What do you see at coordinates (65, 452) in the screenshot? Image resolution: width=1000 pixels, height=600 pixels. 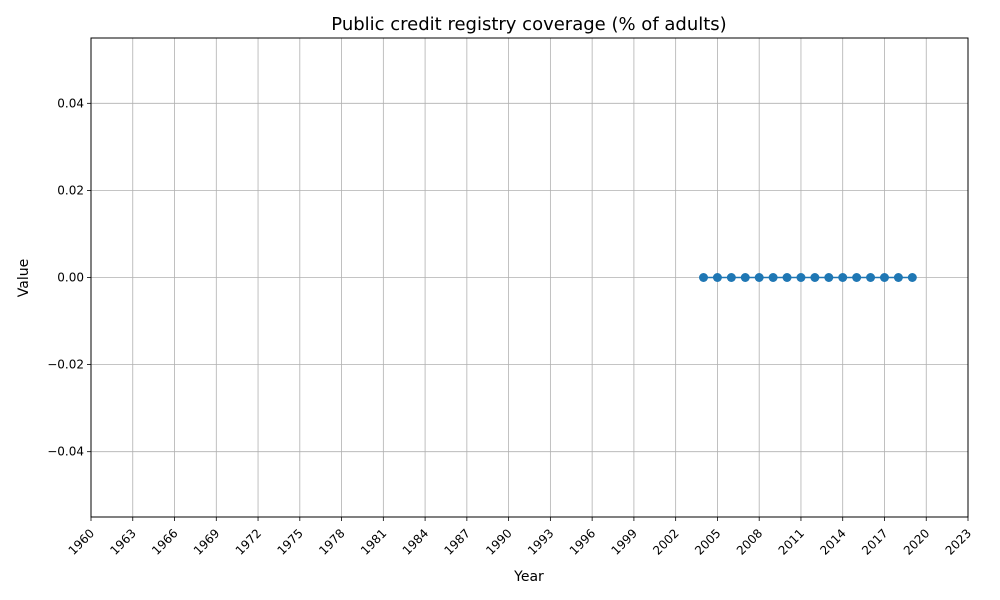 I see `y-tick-label: −0.04` at bounding box center [65, 452].